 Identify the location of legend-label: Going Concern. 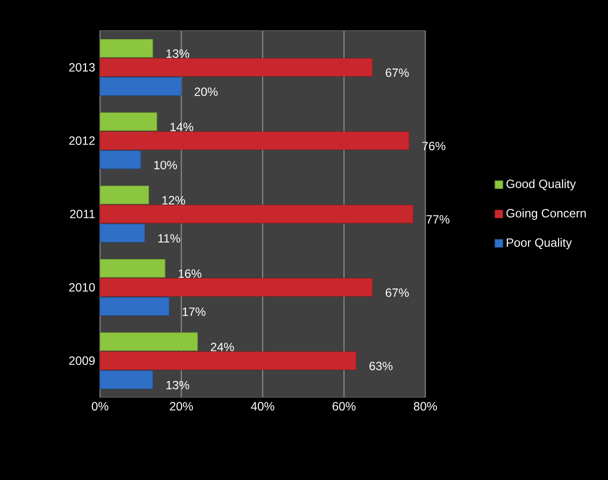
(546, 214).